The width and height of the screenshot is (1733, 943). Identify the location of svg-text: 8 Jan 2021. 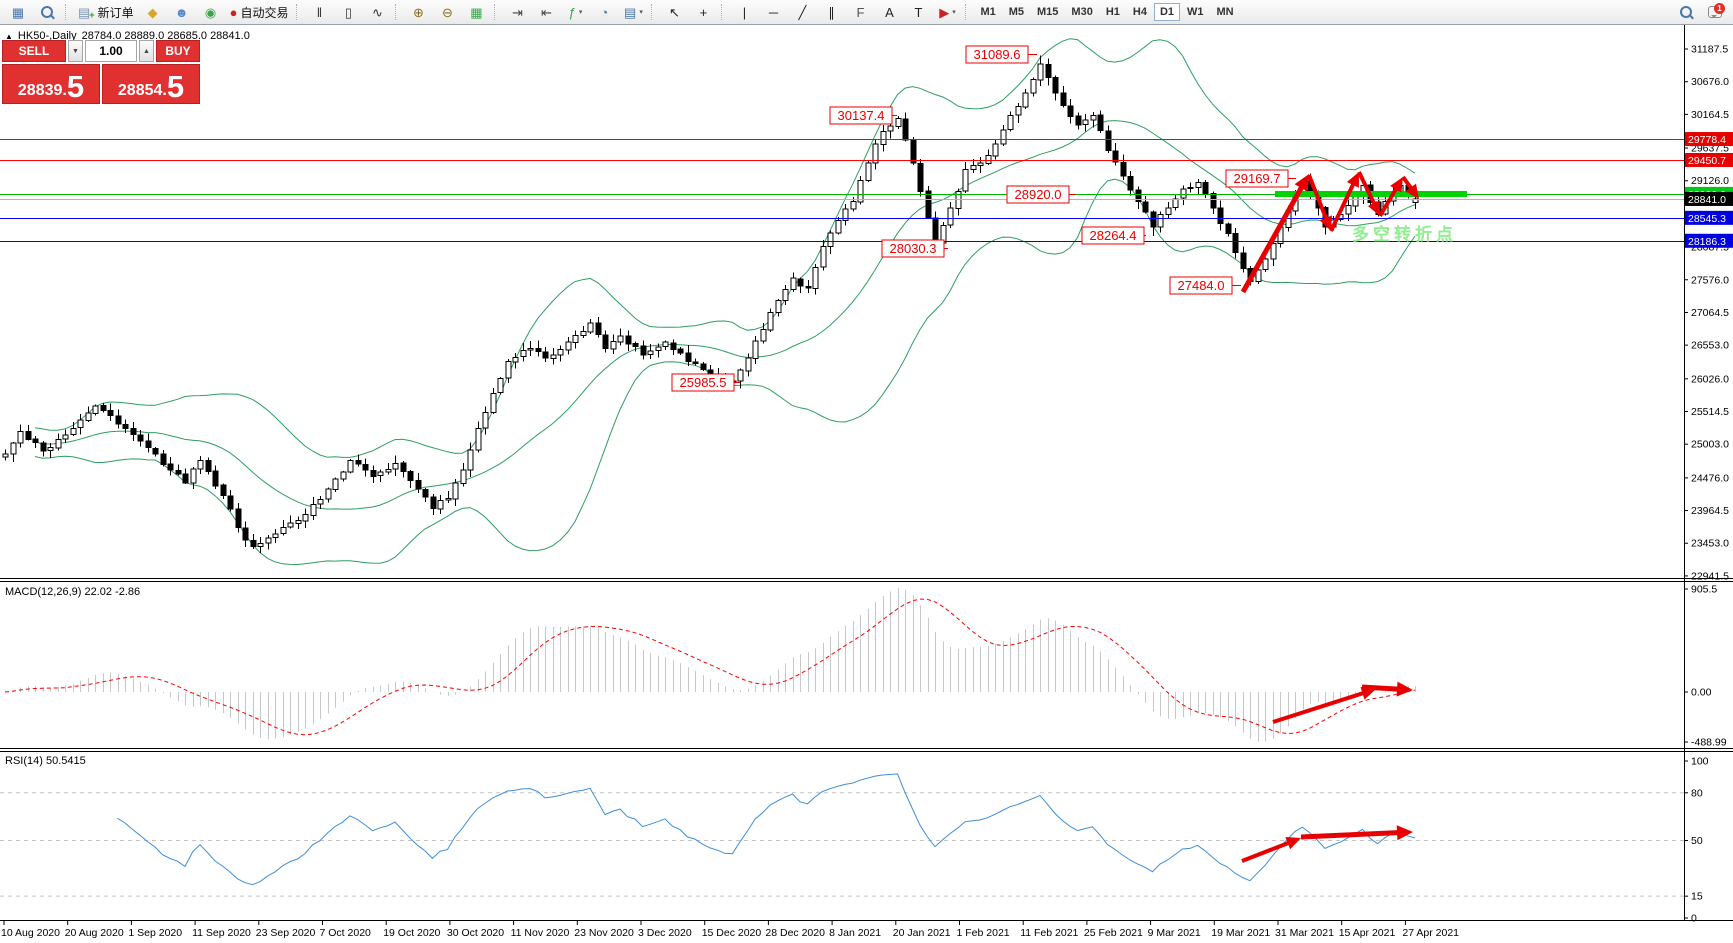
(855, 933).